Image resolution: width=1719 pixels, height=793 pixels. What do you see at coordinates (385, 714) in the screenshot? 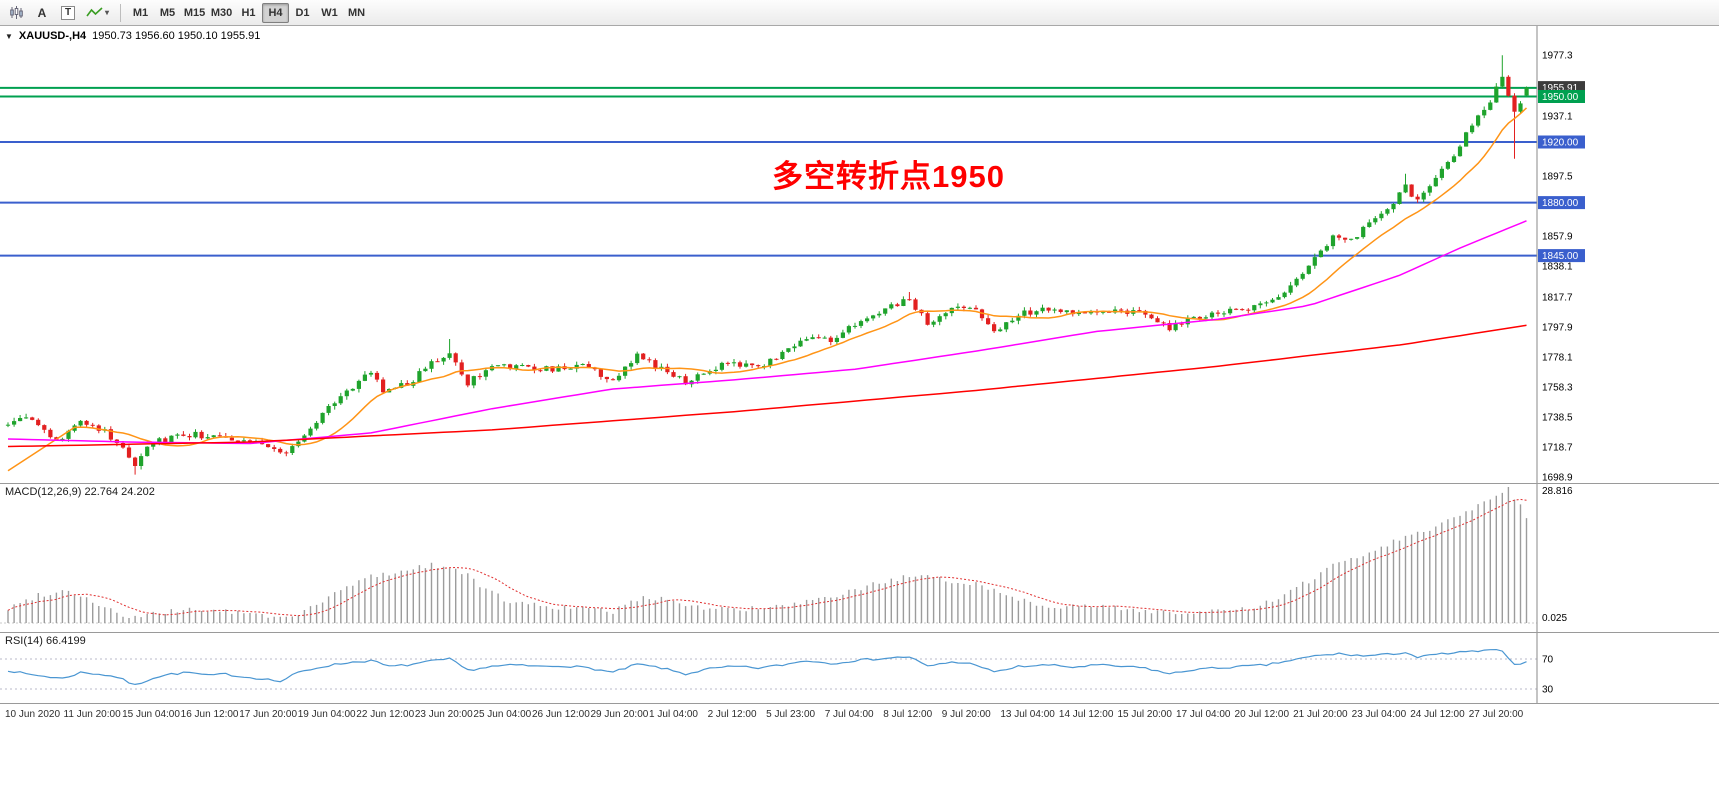
I see `time-axis-label: 22 Jun 12:00` at bounding box center [385, 714].